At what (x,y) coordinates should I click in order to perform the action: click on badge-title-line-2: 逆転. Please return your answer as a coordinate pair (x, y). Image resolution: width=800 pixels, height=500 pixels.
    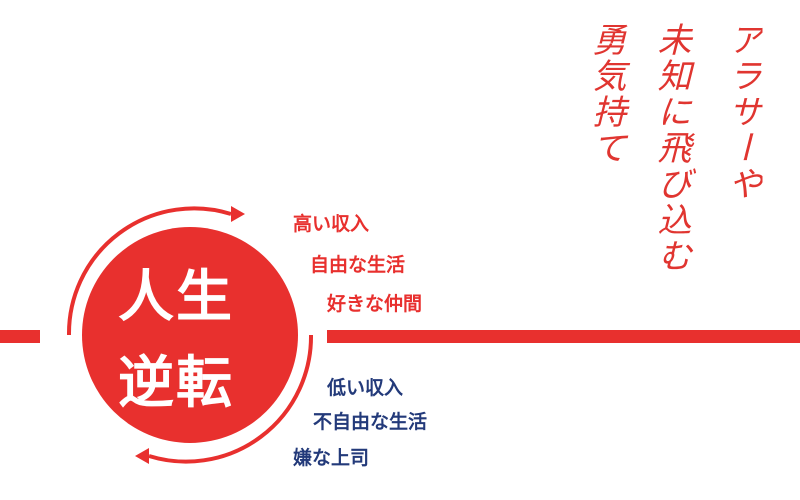
    Looking at the image, I should click on (176, 383).